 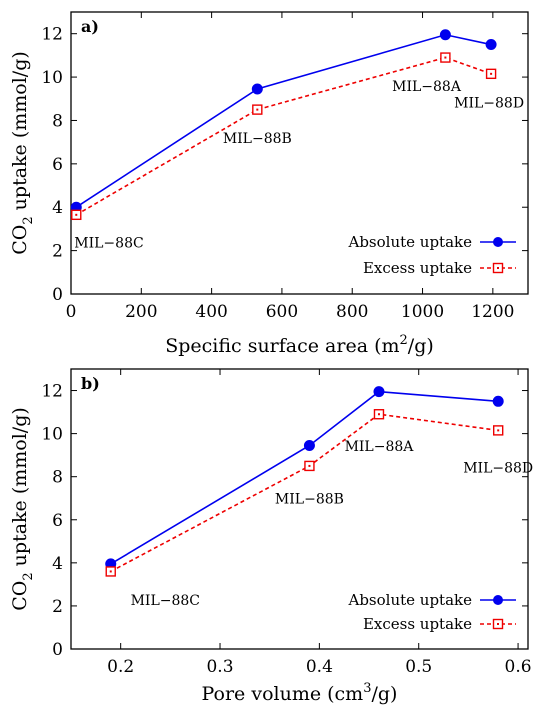 I want to click on x-tick-label: 600, so click(x=282, y=312).